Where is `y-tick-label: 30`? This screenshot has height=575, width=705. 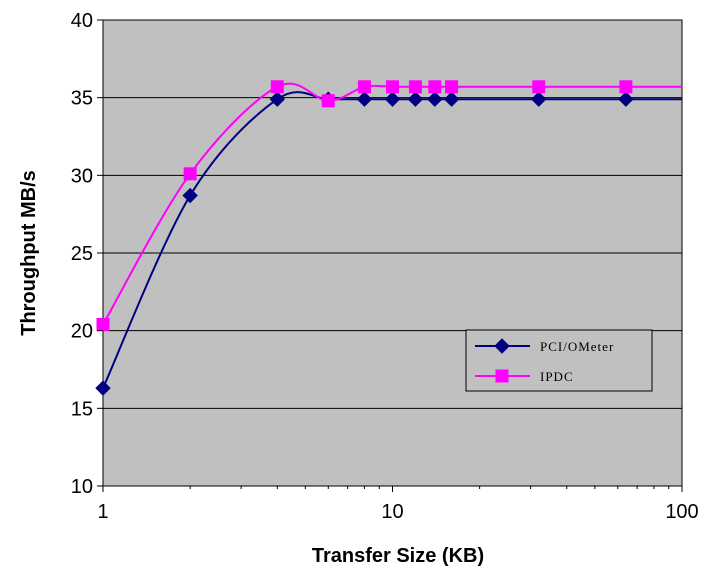
y-tick-label: 30 is located at coordinates (82, 176).